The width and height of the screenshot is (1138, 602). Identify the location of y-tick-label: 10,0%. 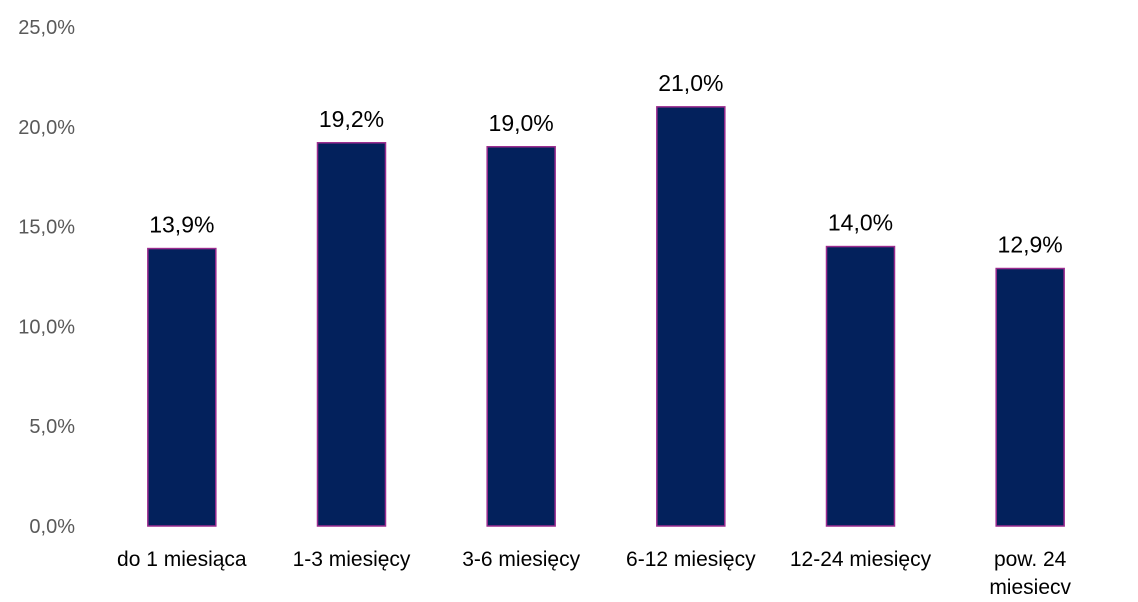
(46, 327).